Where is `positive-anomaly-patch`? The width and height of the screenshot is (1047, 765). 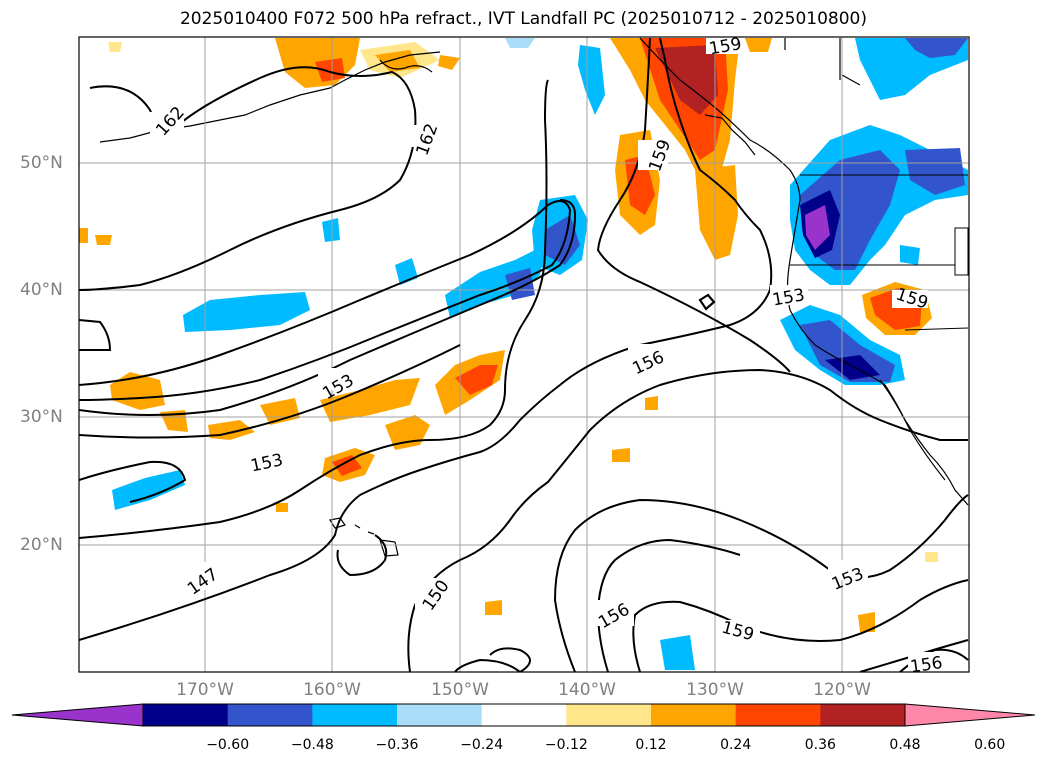 positive-anomaly-patch is located at coordinates (137, 391).